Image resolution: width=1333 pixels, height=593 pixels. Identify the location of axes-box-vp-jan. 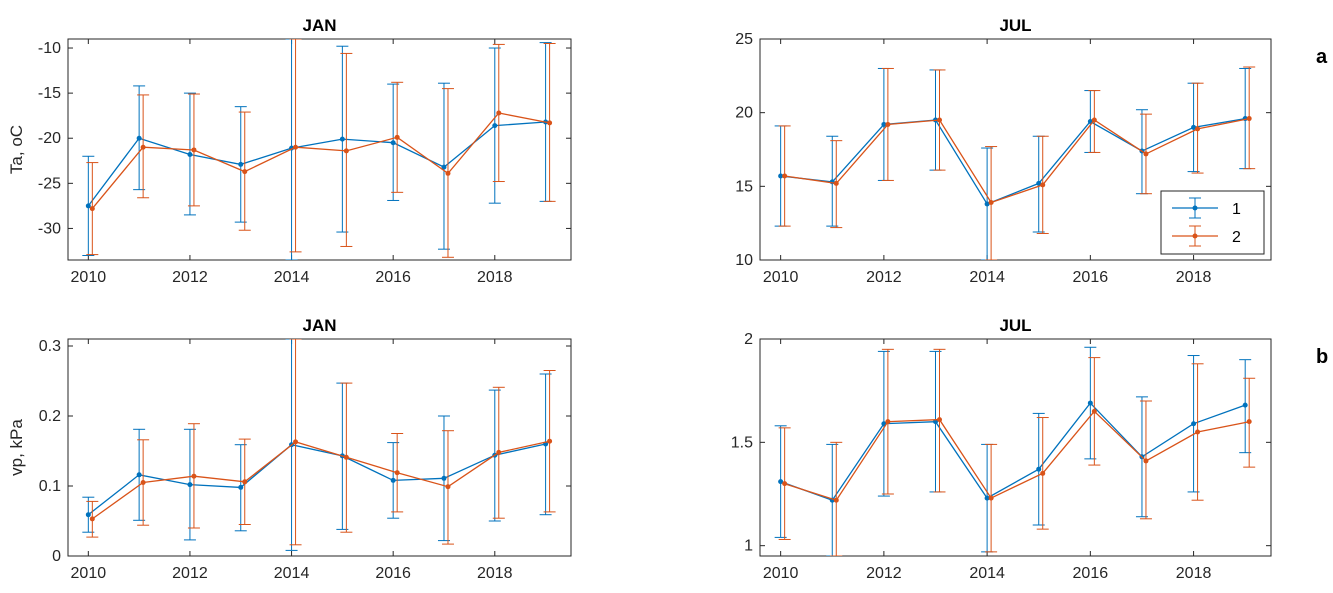
(319, 447).